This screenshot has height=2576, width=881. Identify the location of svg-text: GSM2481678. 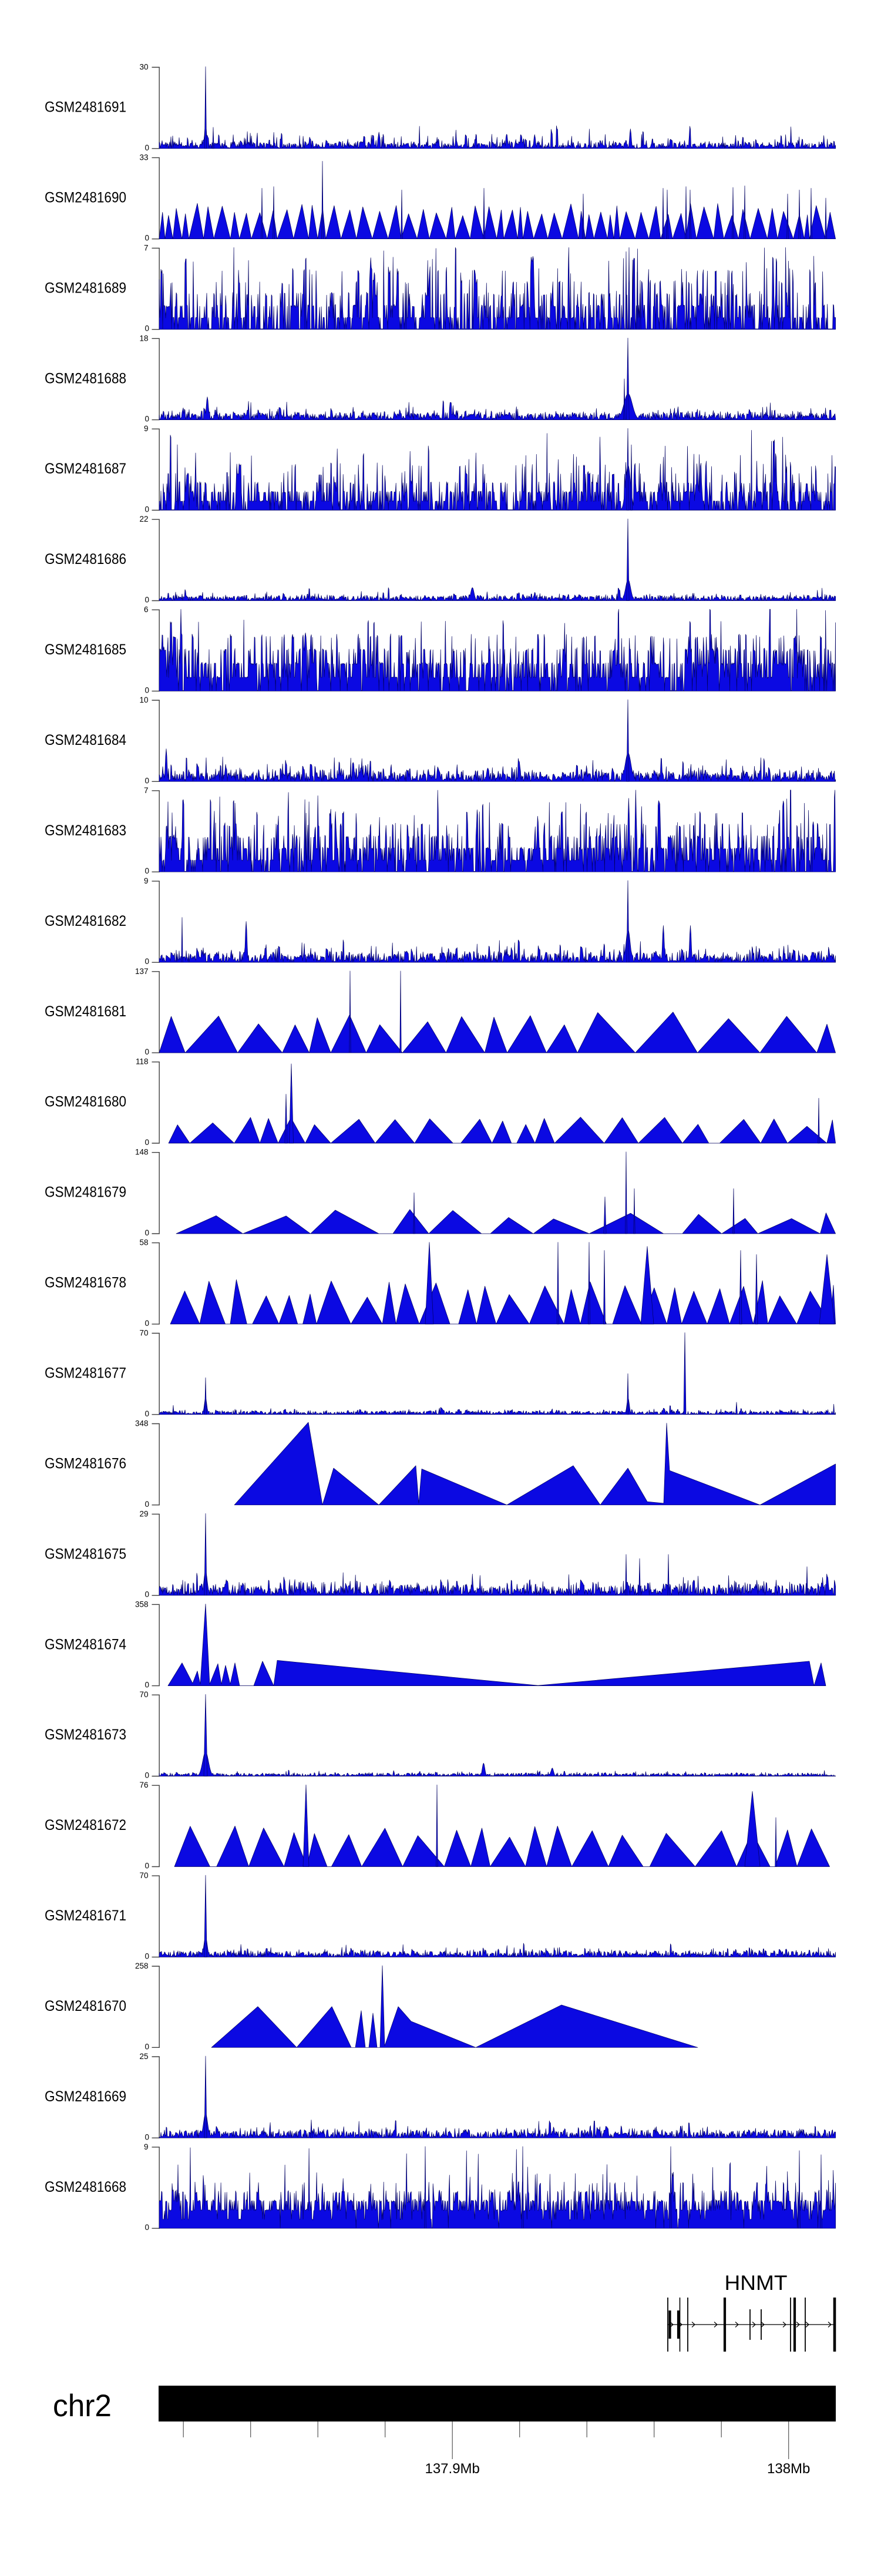
(85, 1283).